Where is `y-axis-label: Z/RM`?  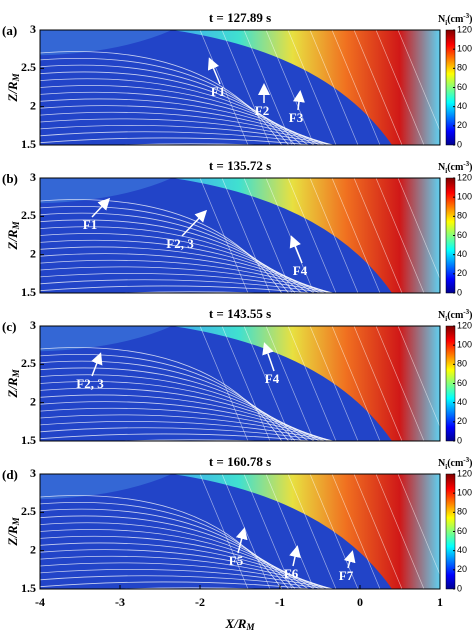
y-axis-label: Z/RM is located at coordinates (13, 383).